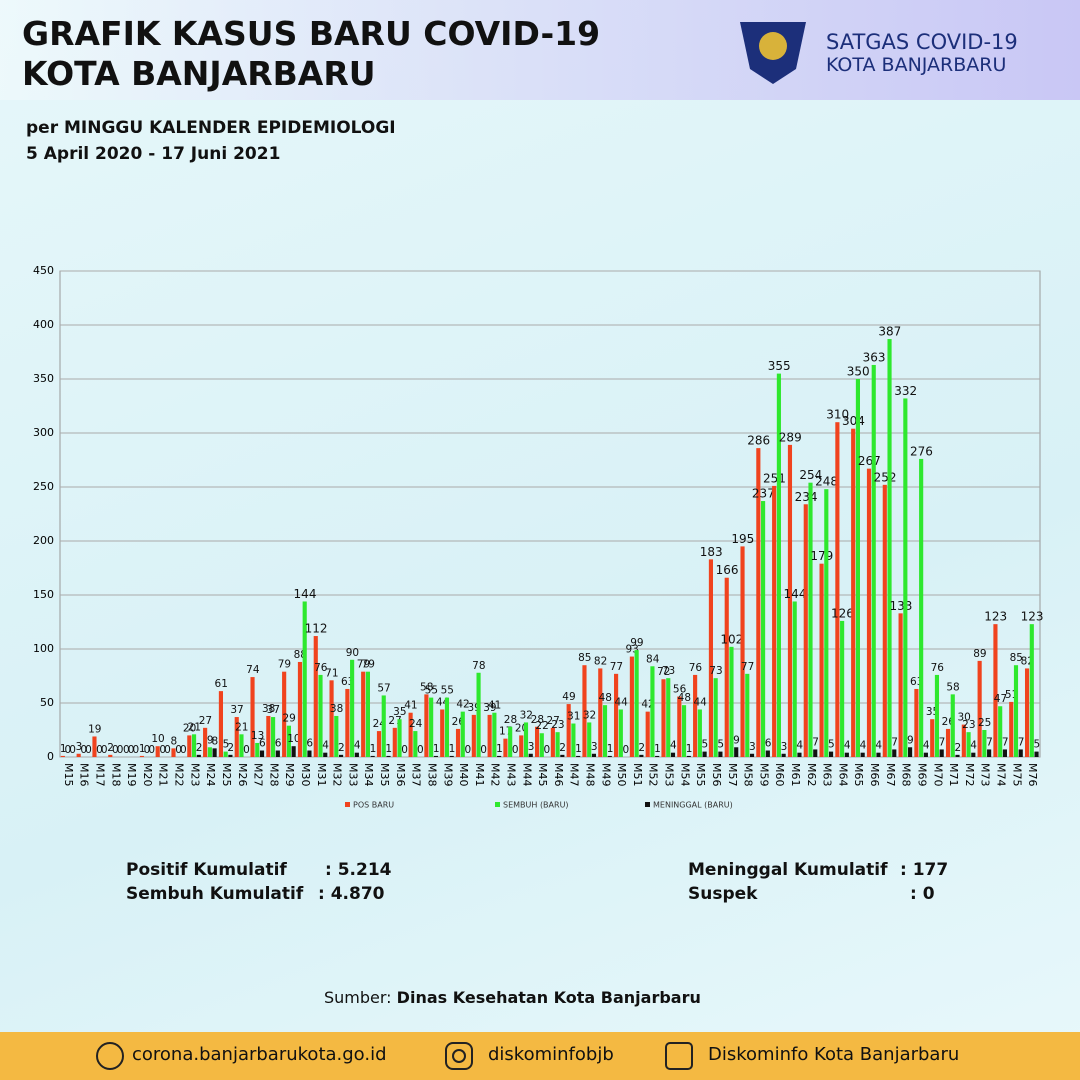 The image size is (1080, 1080). I want to click on x-tick-label: M63, so click(827, 775).